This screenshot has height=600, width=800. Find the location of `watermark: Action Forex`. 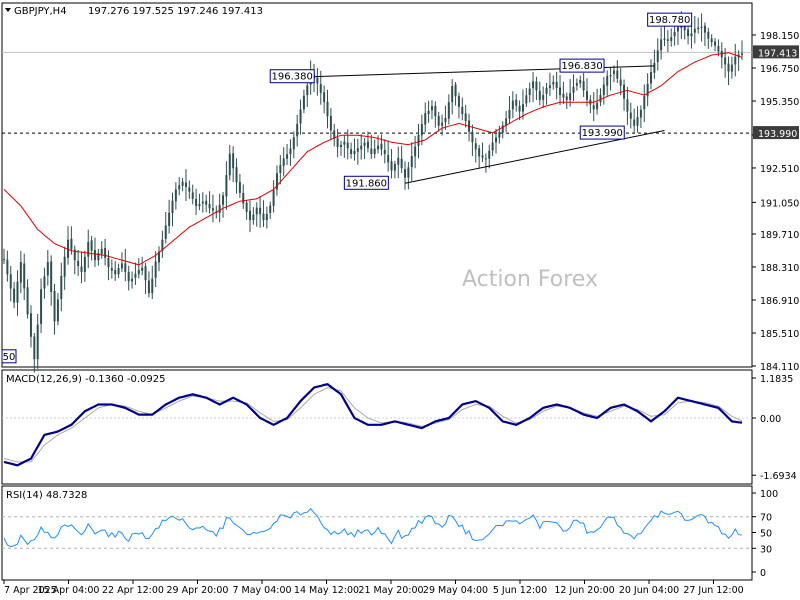

watermark: Action Forex is located at coordinates (530, 279).